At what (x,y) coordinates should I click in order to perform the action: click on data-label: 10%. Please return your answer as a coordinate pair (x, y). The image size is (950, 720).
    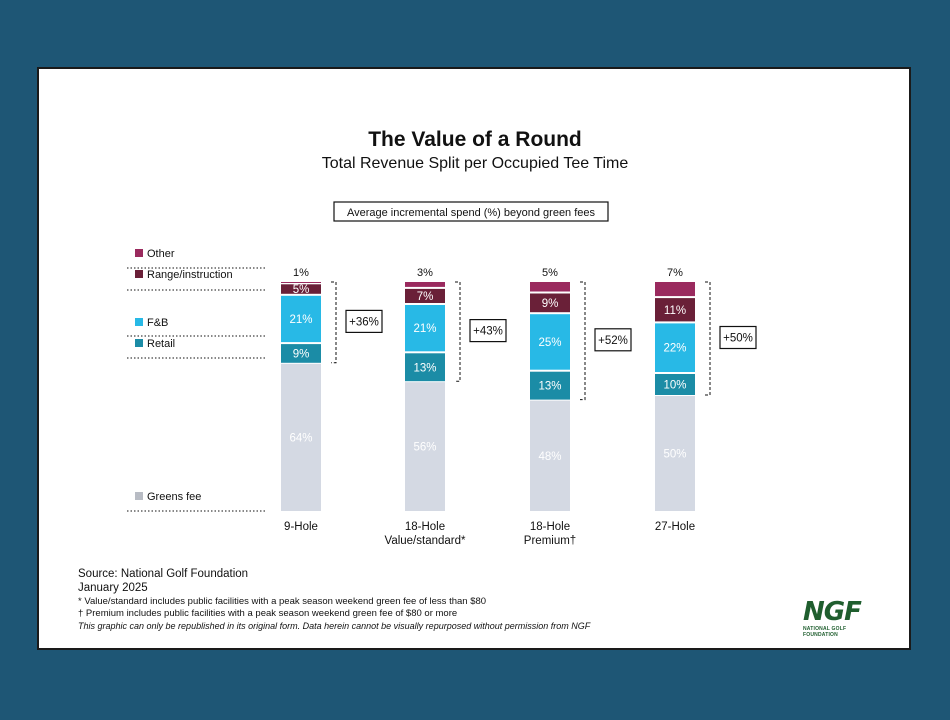
    Looking at the image, I should click on (674, 386).